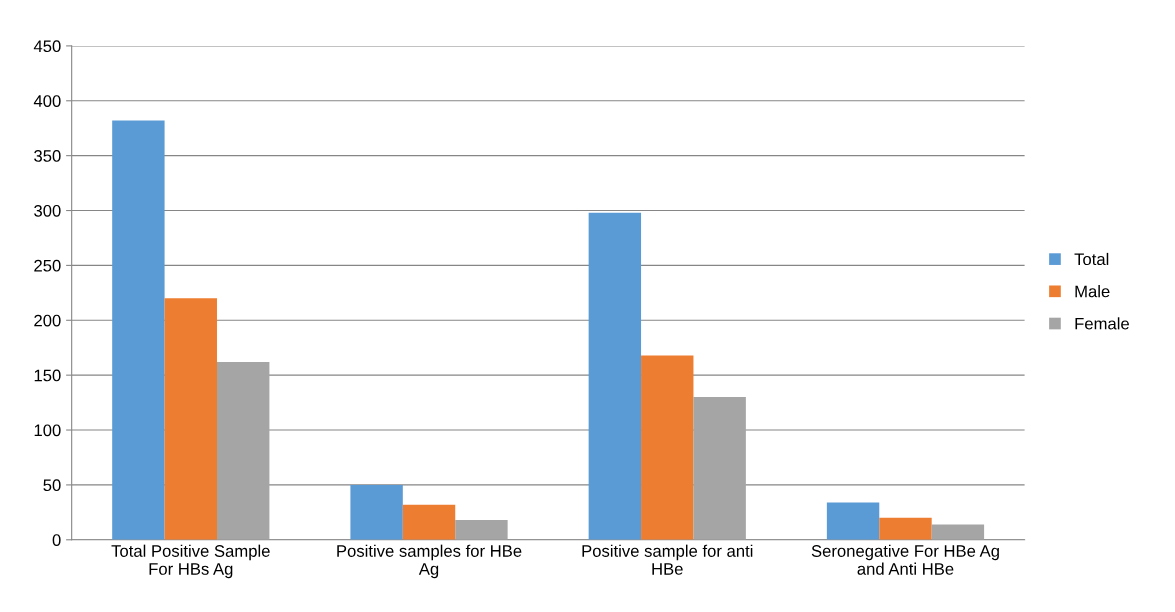 This screenshot has width=1175, height=612. I want to click on legend-label: Male, so click(1092, 291).